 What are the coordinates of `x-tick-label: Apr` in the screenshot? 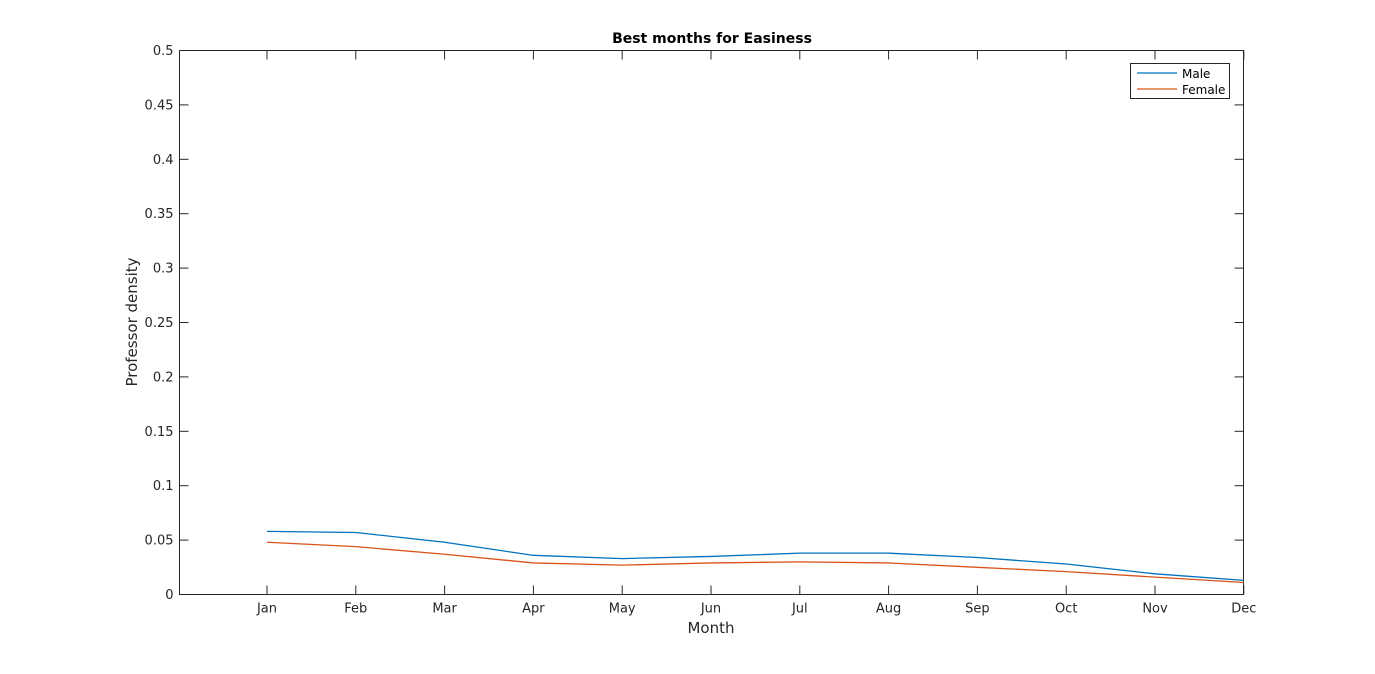 It's located at (533, 609).